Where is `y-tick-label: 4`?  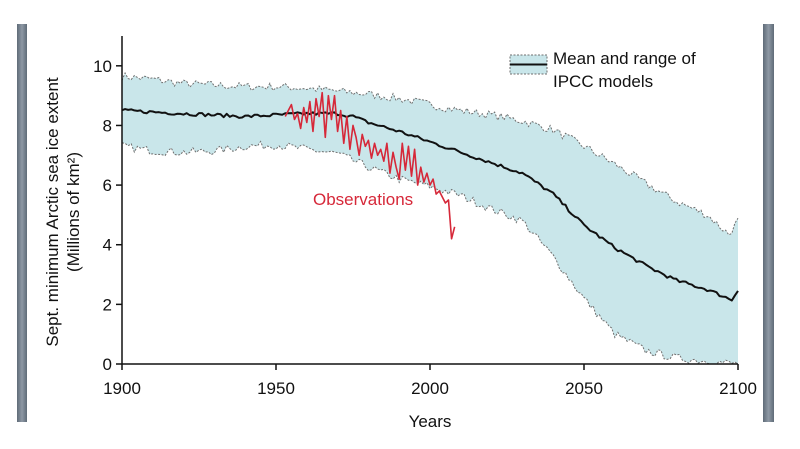
y-tick-label: 4 is located at coordinates (107, 245).